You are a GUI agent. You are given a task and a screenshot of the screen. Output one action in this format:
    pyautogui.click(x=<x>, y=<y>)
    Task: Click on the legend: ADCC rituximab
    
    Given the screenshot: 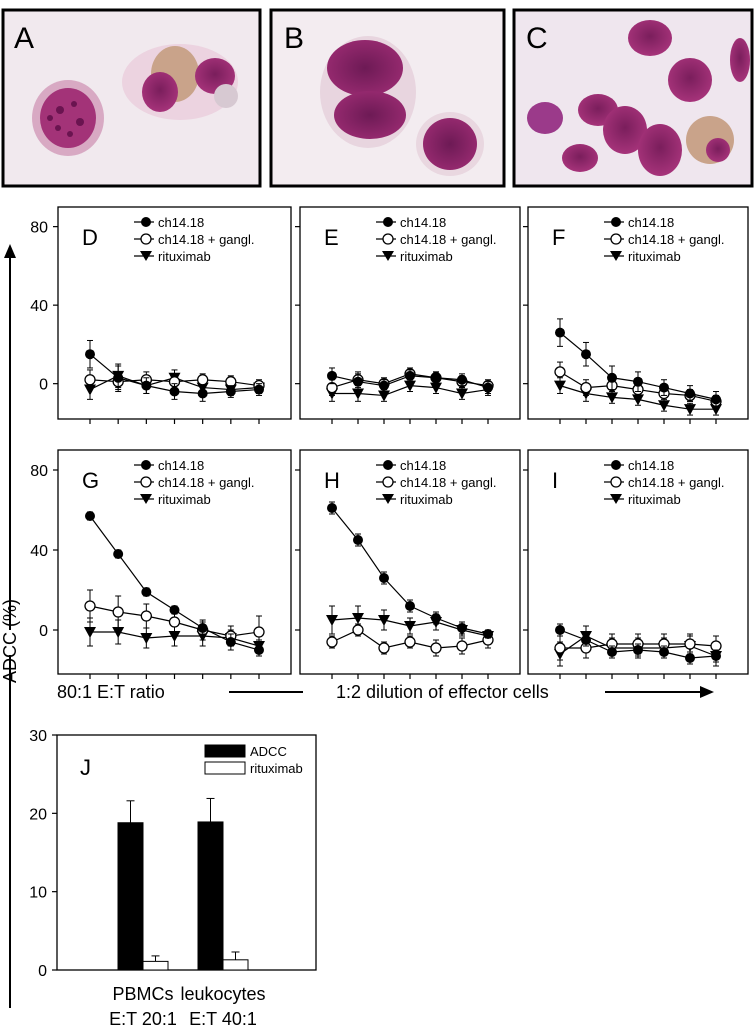 What is the action you would take?
    pyautogui.click(x=253, y=760)
    